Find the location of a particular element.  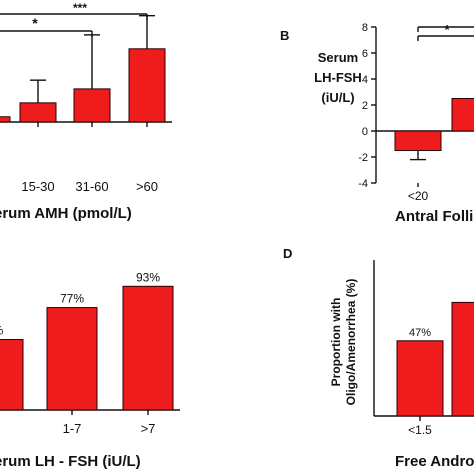

panel-b-ylabel-line3: (iU/L) is located at coordinates (337, 97).